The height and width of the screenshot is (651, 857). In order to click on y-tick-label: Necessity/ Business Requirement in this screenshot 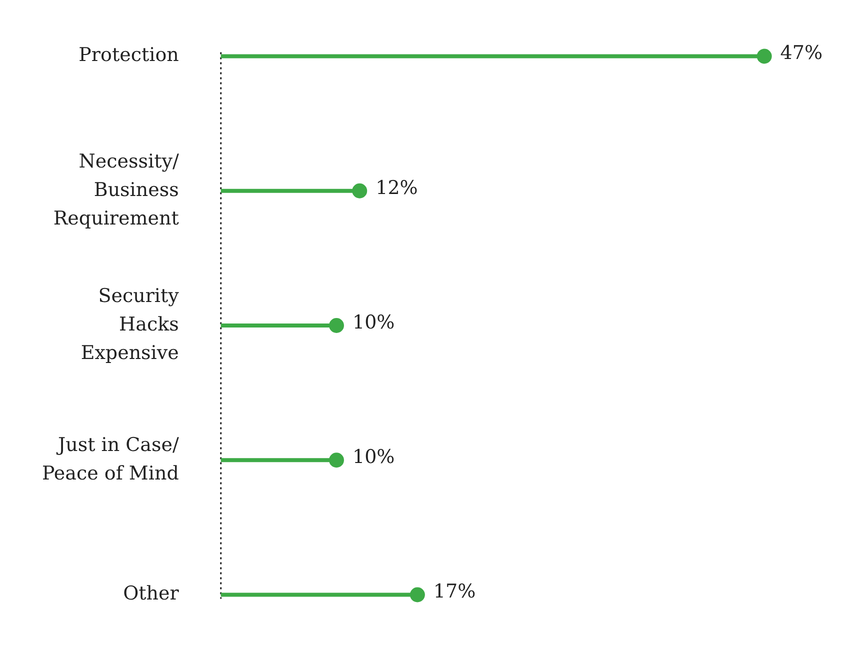, I will do `click(116, 190)`.